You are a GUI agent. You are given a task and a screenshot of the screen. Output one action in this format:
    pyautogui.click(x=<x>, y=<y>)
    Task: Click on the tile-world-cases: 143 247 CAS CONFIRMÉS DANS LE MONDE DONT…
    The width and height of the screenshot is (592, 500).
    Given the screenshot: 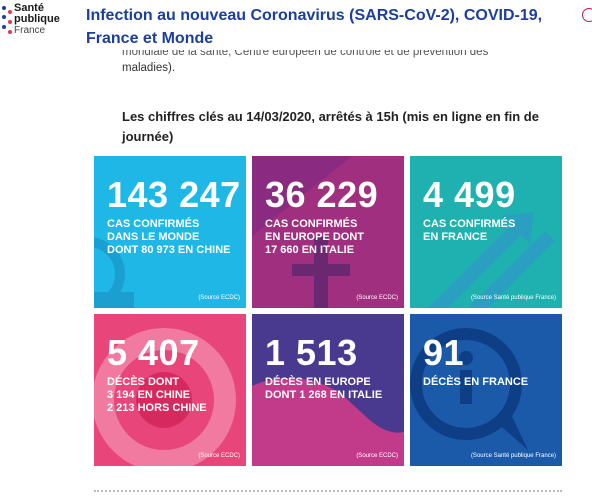 What is the action you would take?
    pyautogui.click(x=170, y=232)
    